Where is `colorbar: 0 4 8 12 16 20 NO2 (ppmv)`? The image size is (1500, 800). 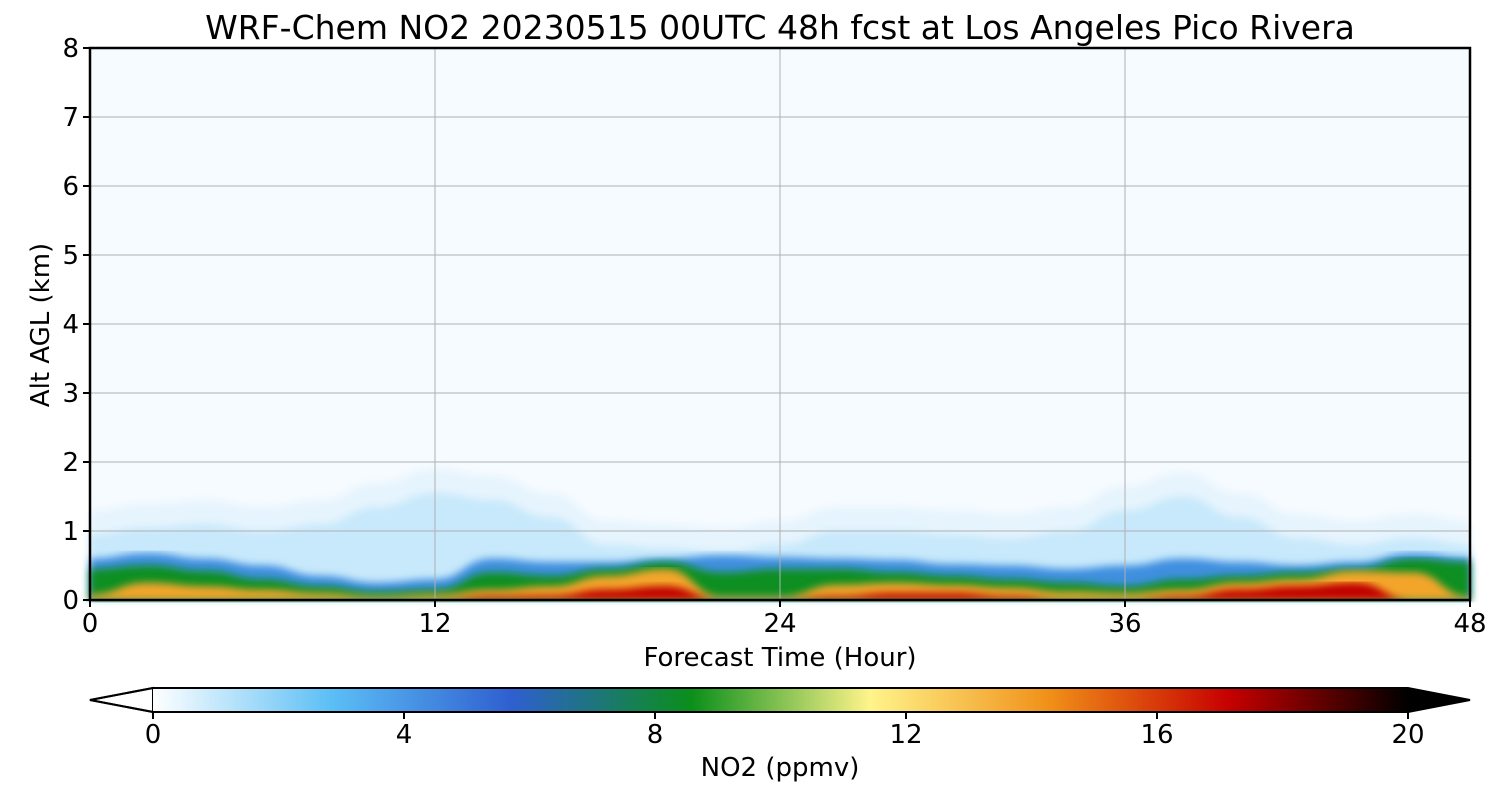 colorbar: 0 4 8 12 16 20 NO2 (ppmv) is located at coordinates (780, 734).